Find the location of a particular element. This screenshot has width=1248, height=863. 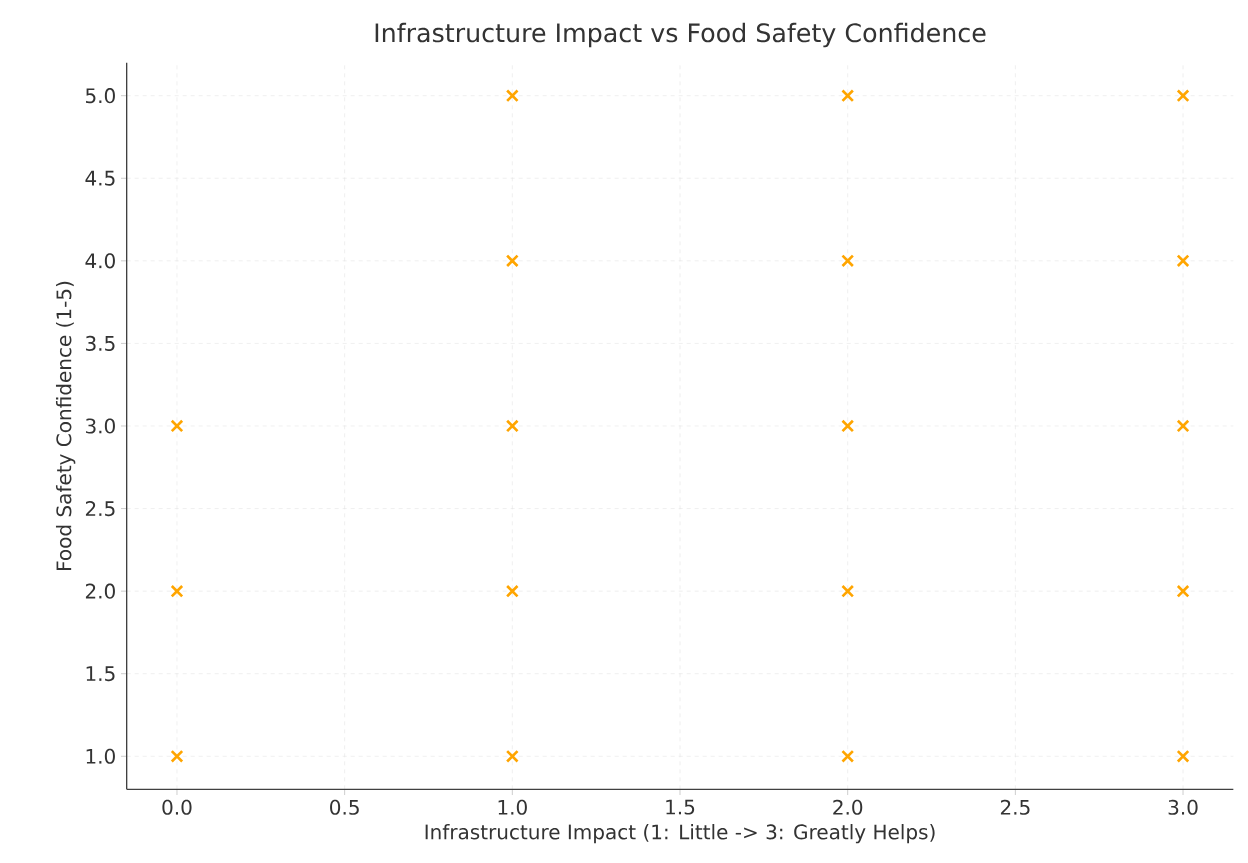

x-tick-label: 1.5 is located at coordinates (680, 807).